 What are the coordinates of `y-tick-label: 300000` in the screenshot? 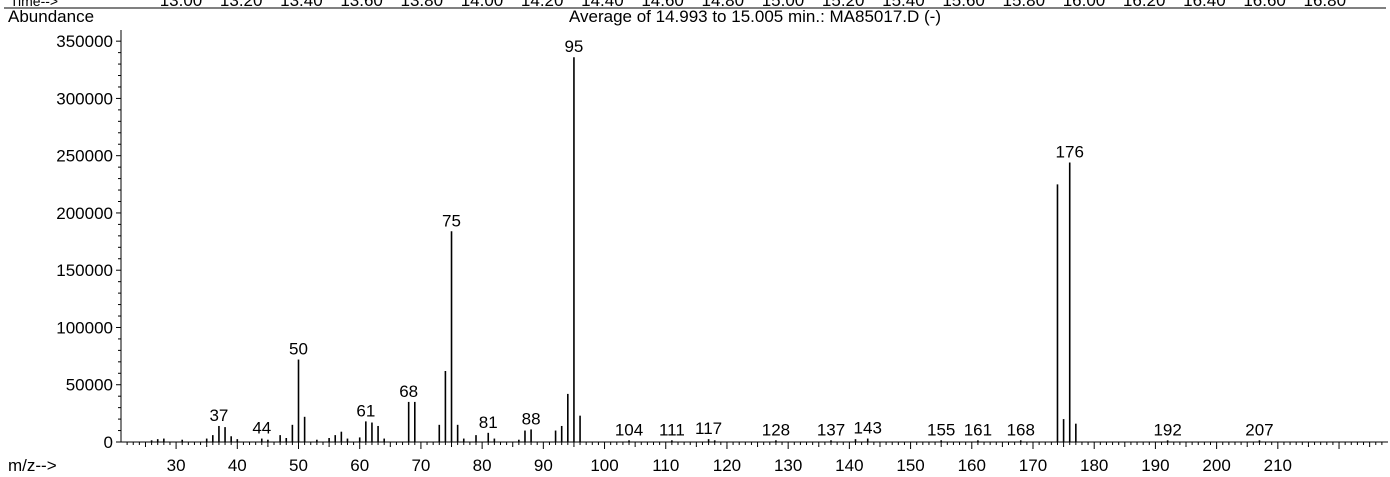 It's located at (84, 98).